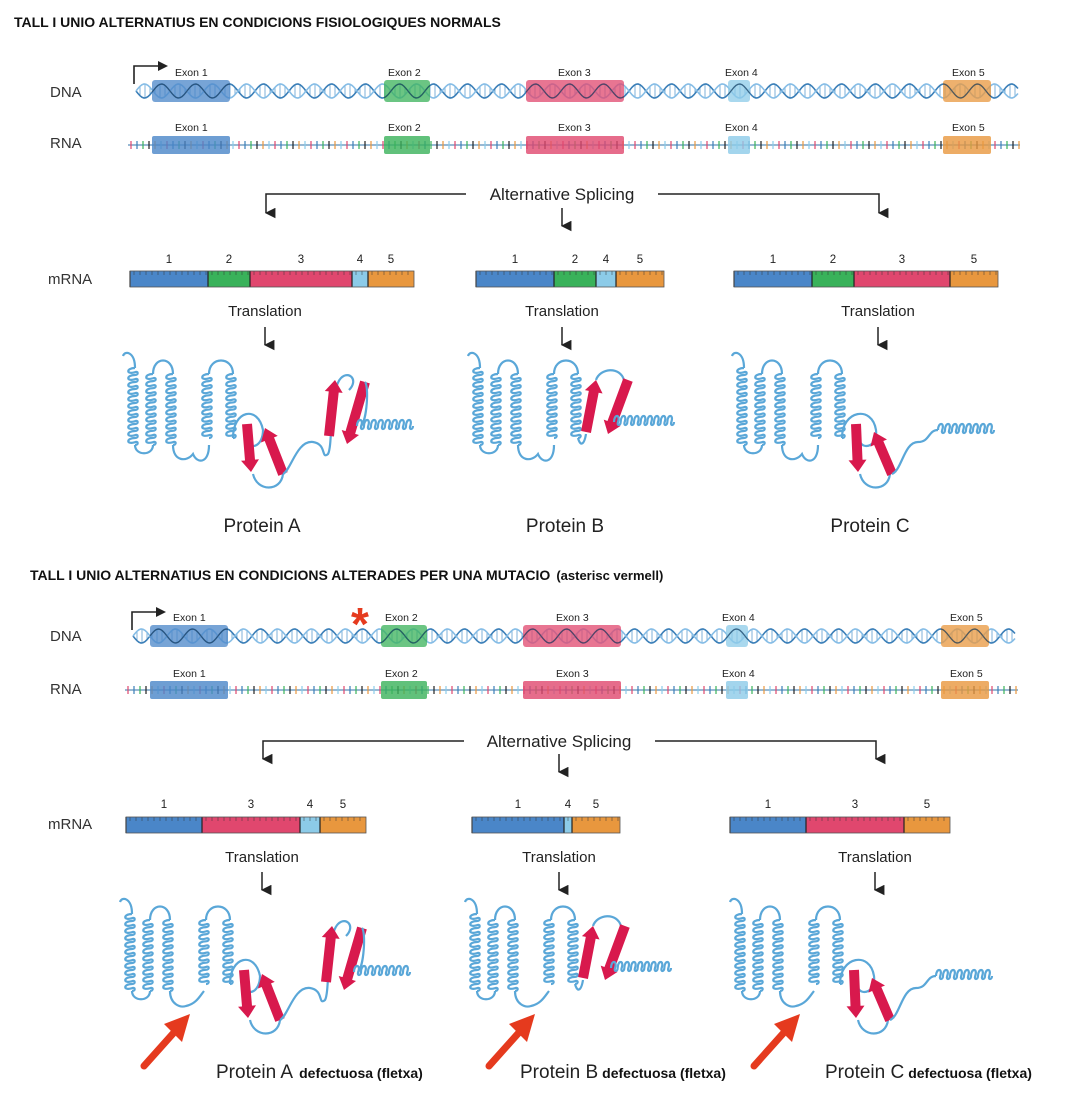 This screenshot has height=1100, width=1087. Describe the element at coordinates (968, 128) in the screenshot. I see `exon-label: Exon 5` at that location.